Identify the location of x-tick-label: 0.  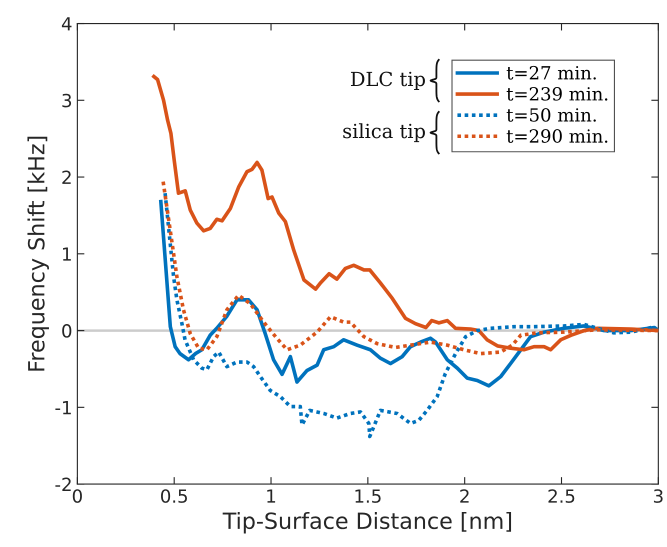
(77, 496).